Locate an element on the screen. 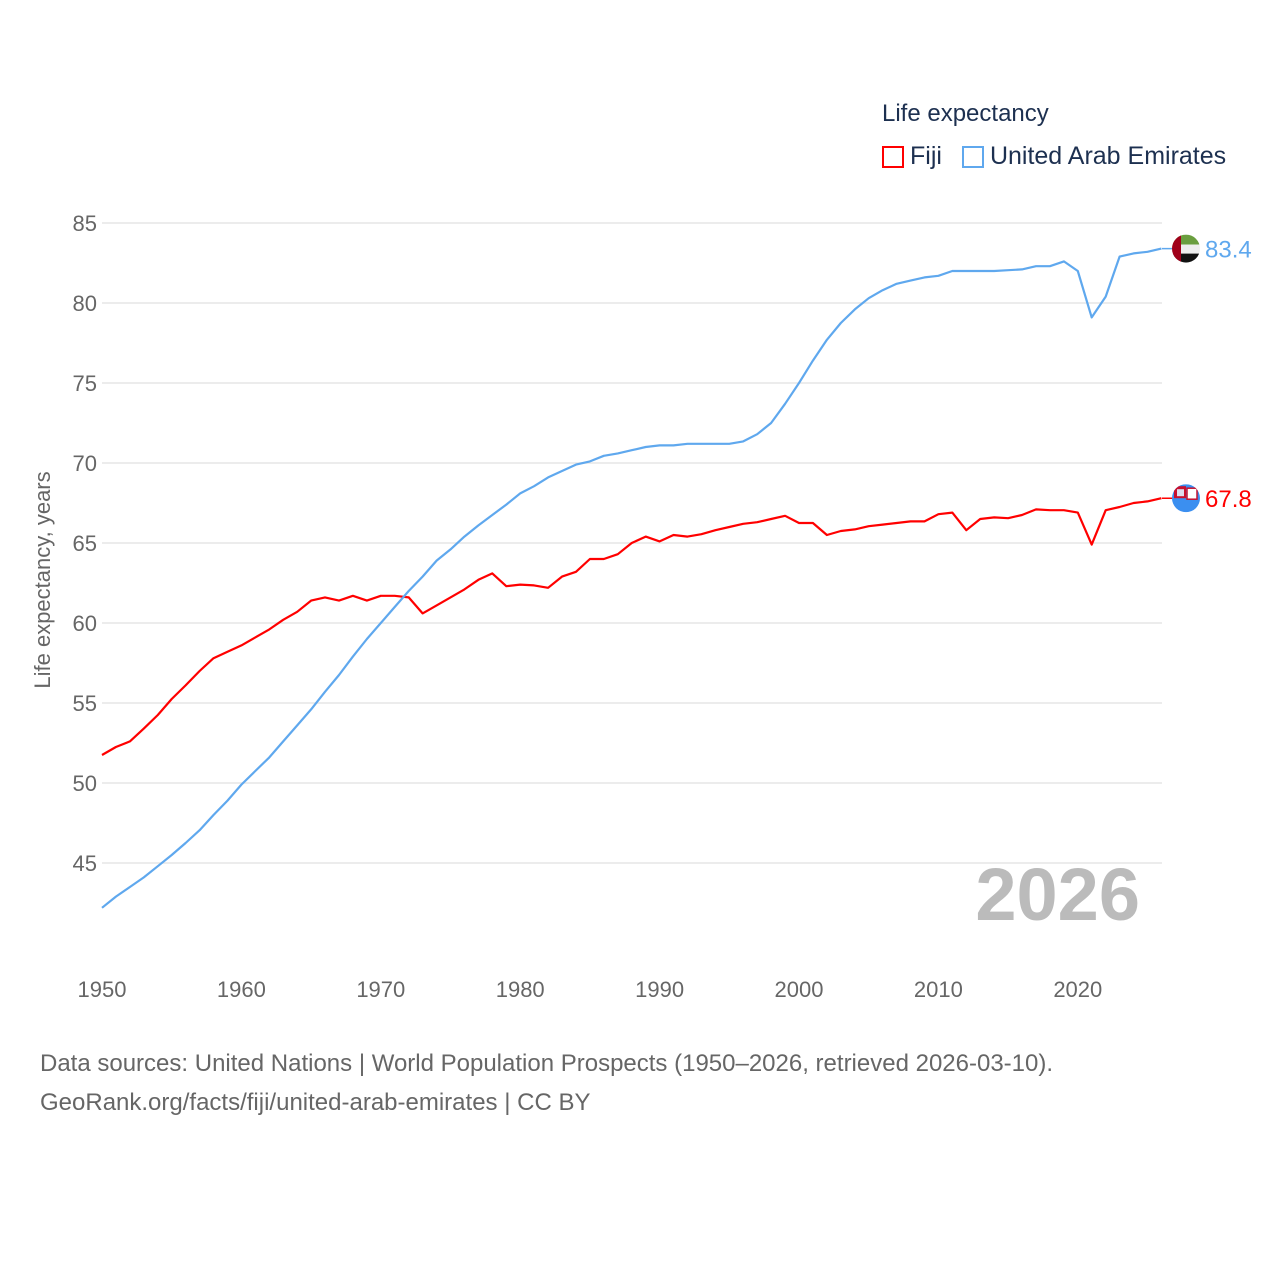 The height and width of the screenshot is (1280, 1280). legend-title: Life expectancy is located at coordinates (965, 113).